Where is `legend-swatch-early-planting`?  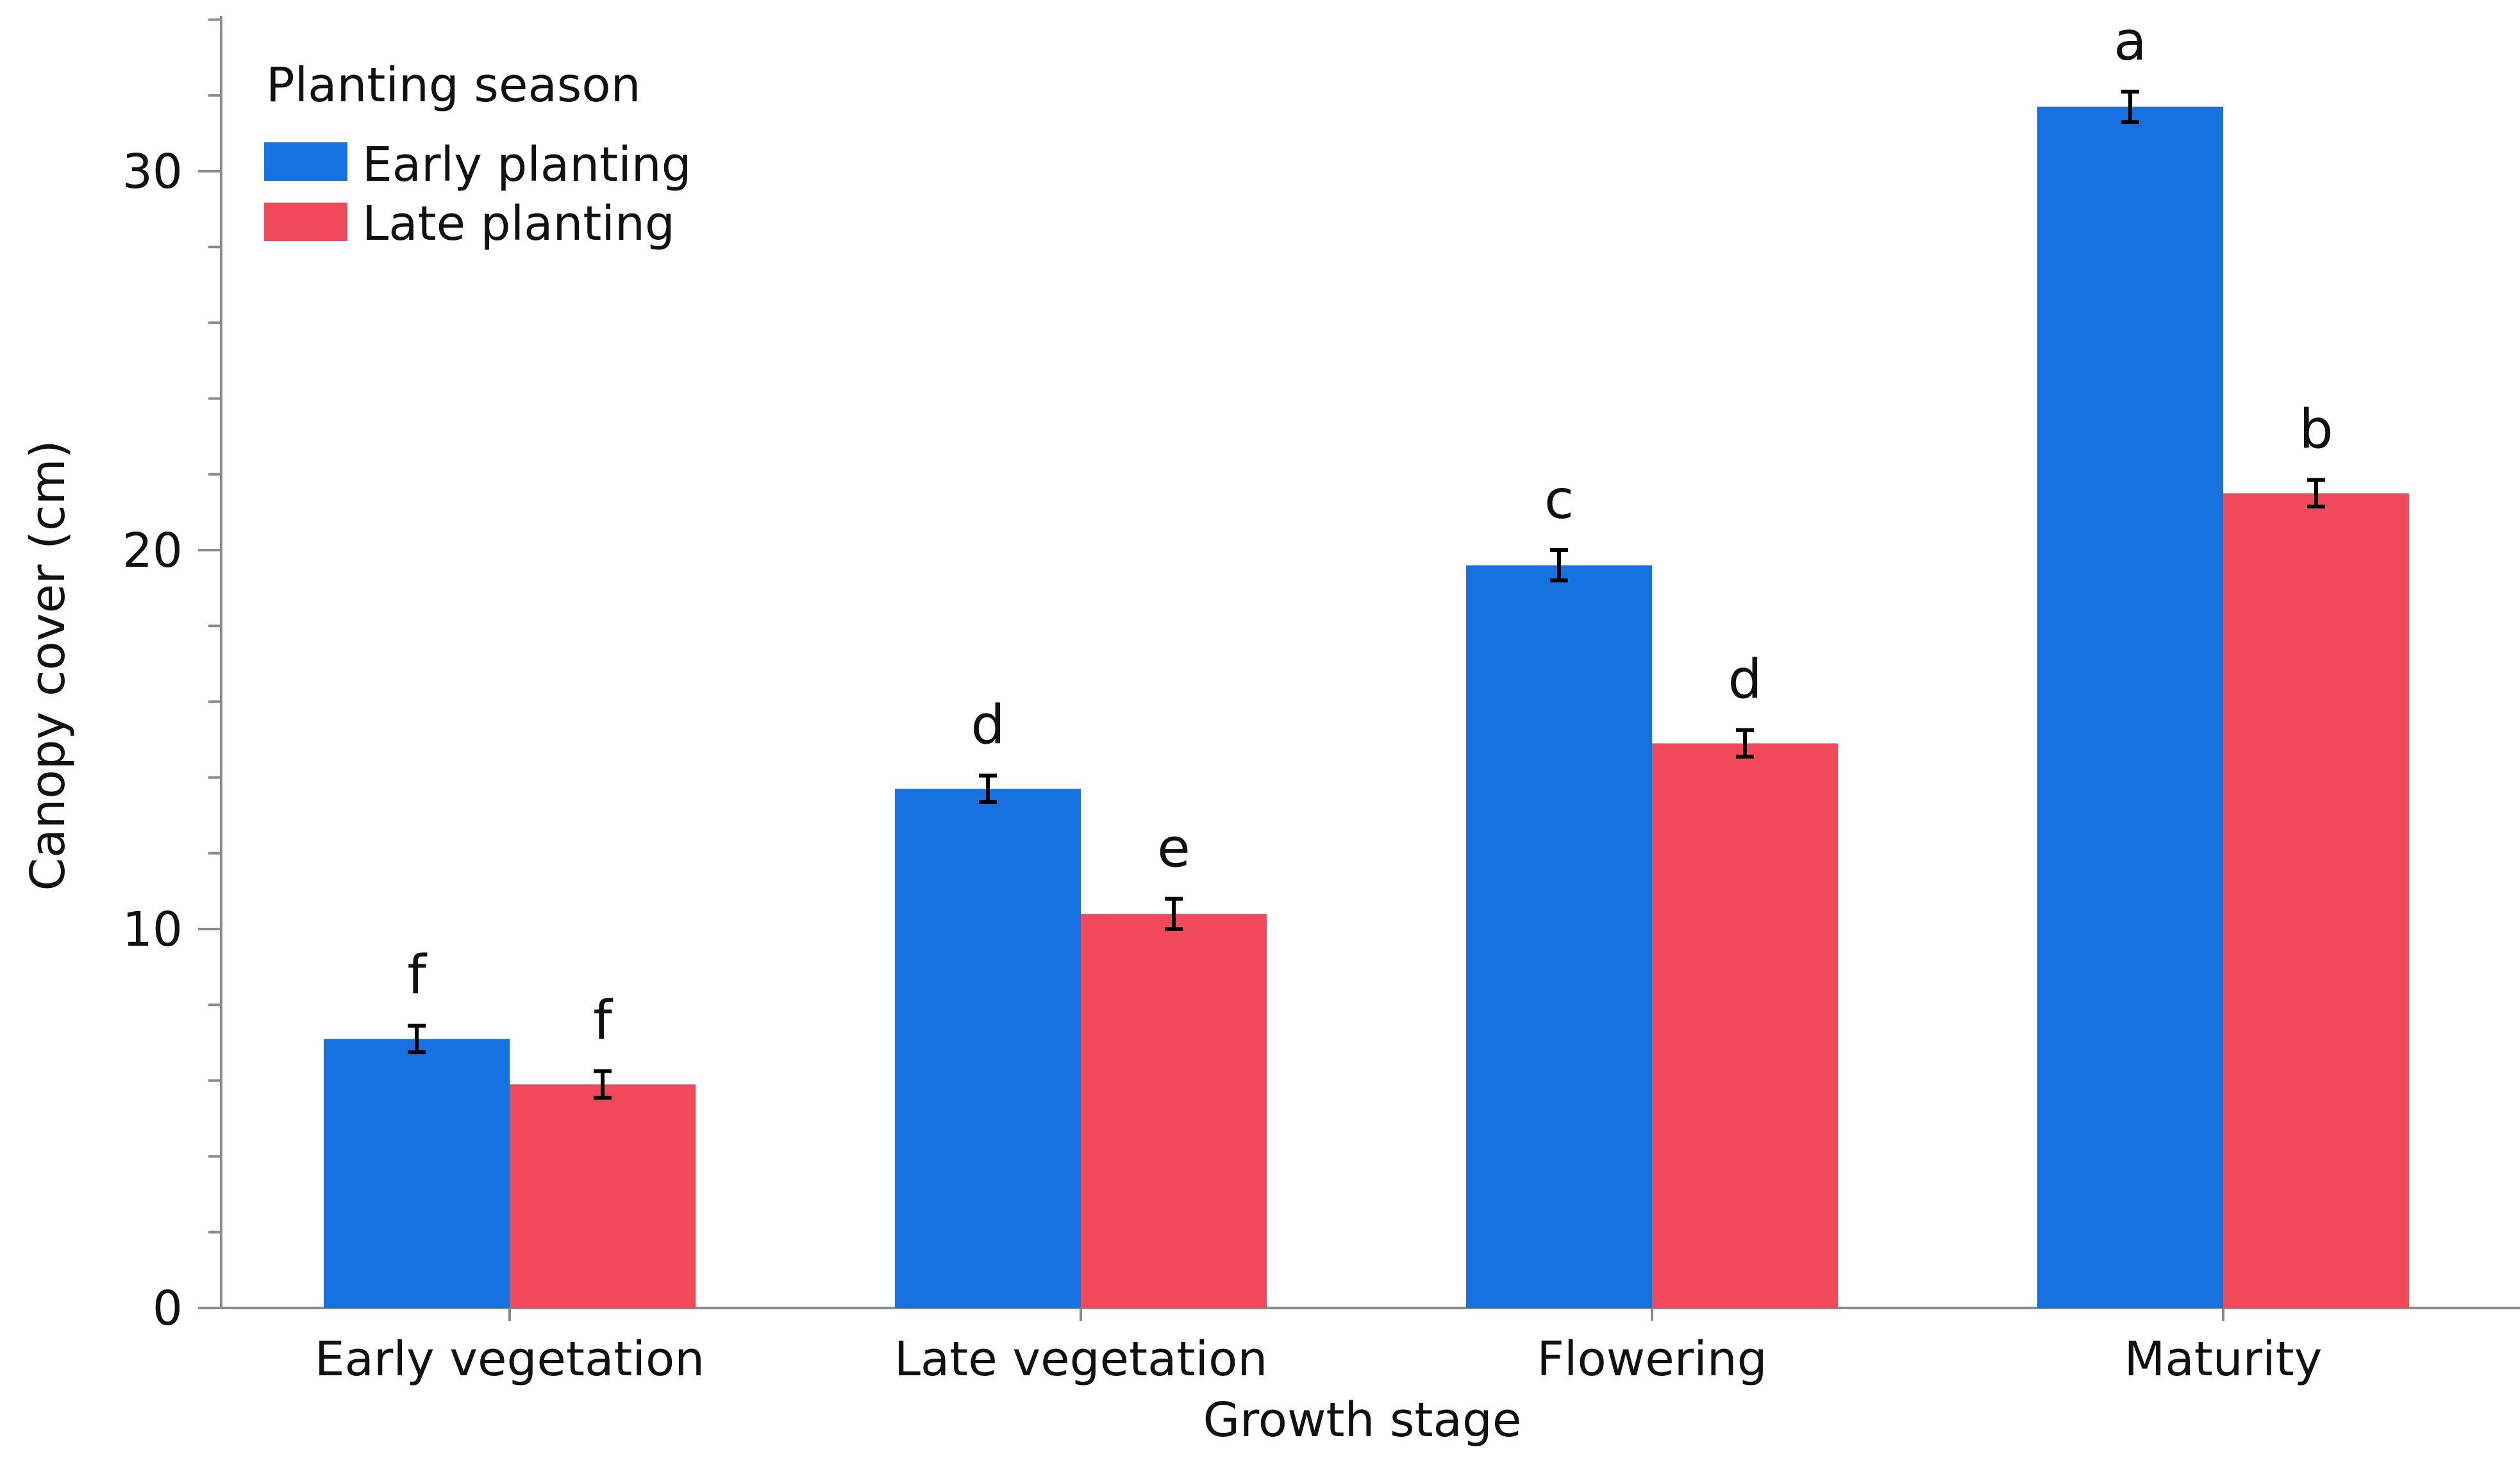 legend-swatch-early-planting is located at coordinates (305, 162).